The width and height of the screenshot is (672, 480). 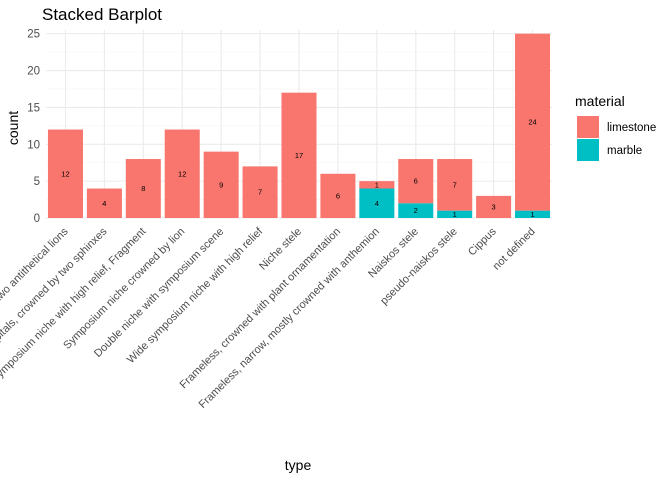 I want to click on legend: material limestone marble, so click(x=615, y=127).